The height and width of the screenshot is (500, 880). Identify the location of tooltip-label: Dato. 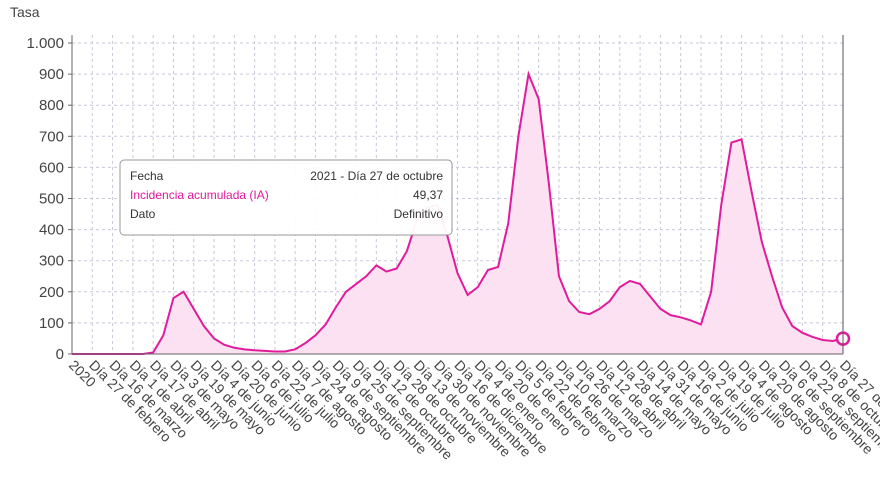
(143, 214).